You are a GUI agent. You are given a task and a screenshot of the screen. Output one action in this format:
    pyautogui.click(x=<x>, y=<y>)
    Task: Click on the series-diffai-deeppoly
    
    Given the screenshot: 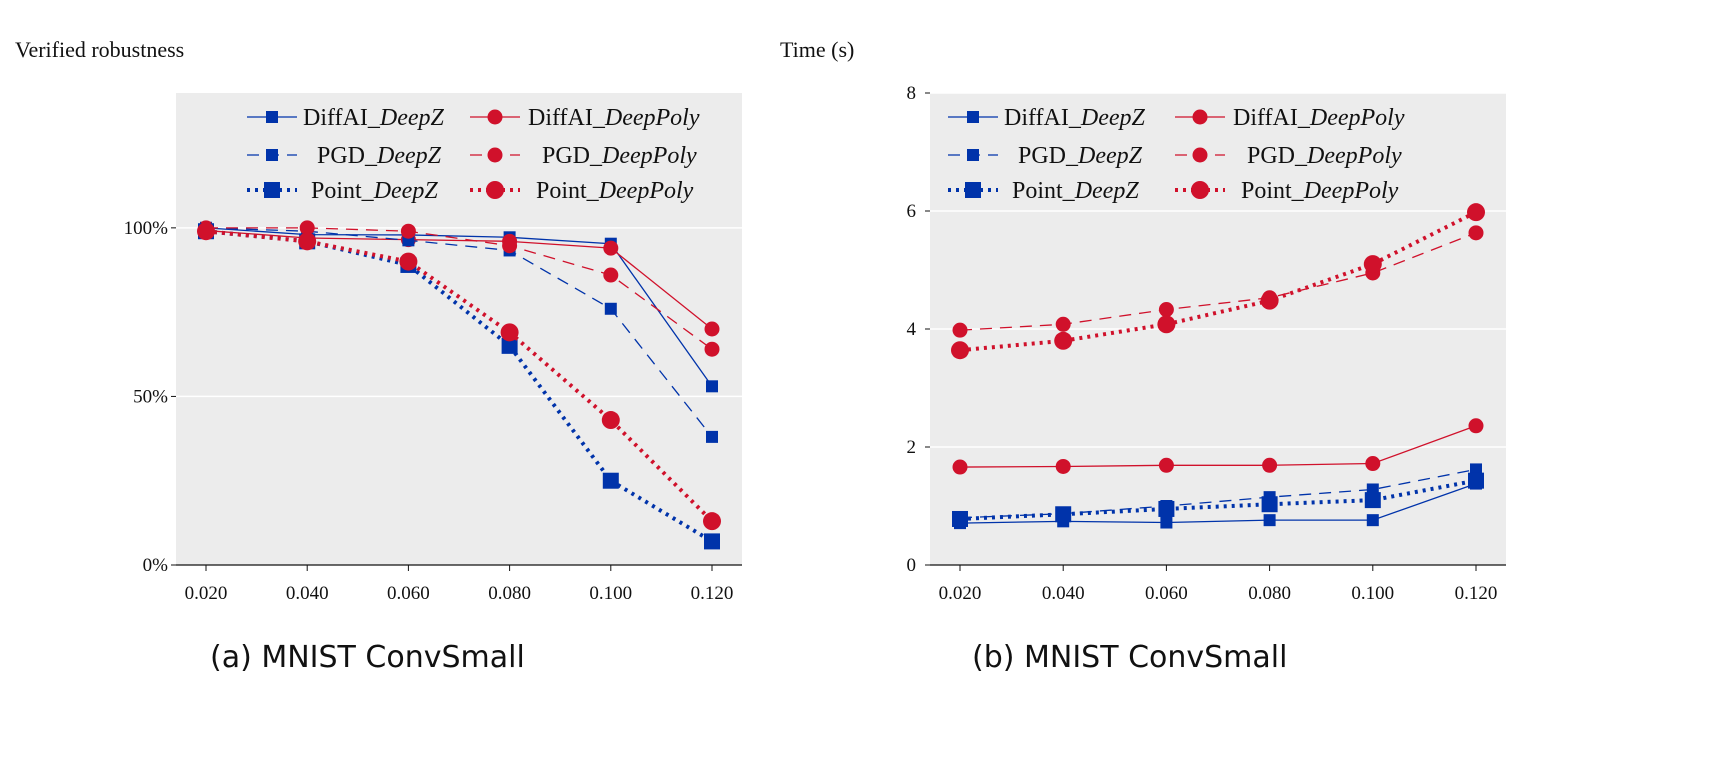 What is the action you would take?
    pyautogui.click(x=1218, y=446)
    